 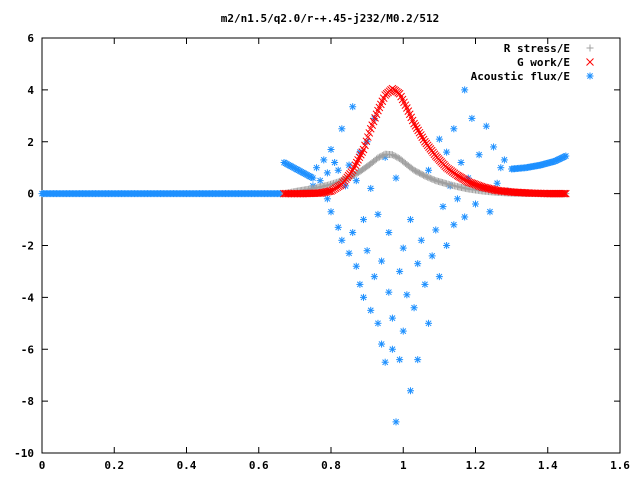 I want to click on legend-marker-acoustic-flux, so click(x=590, y=76).